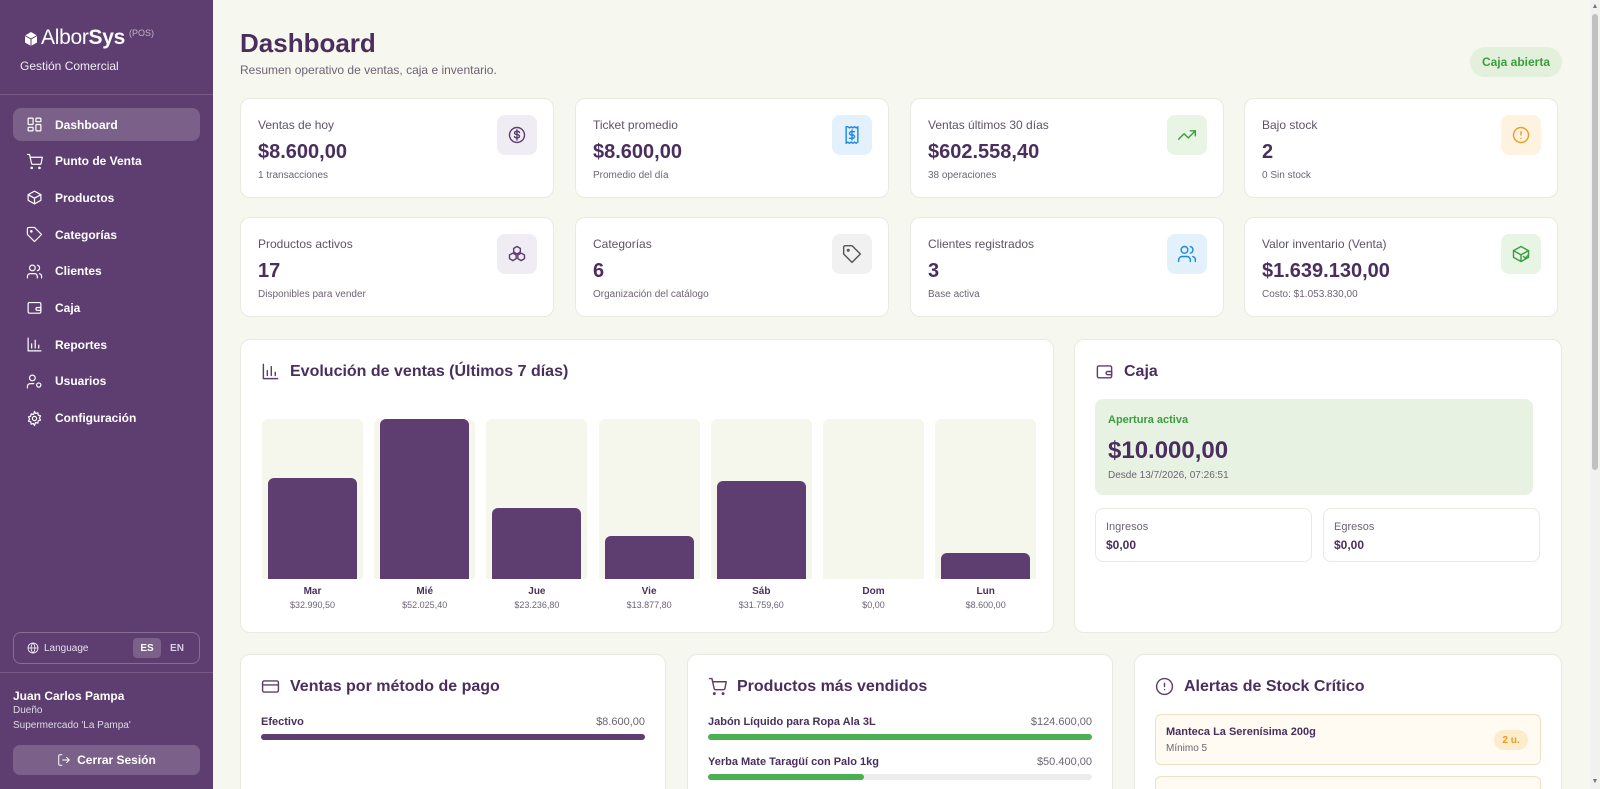 This screenshot has height=789, width=1600. Describe the element at coordinates (147, 648) in the screenshot. I see `language-es-button: ES` at that location.